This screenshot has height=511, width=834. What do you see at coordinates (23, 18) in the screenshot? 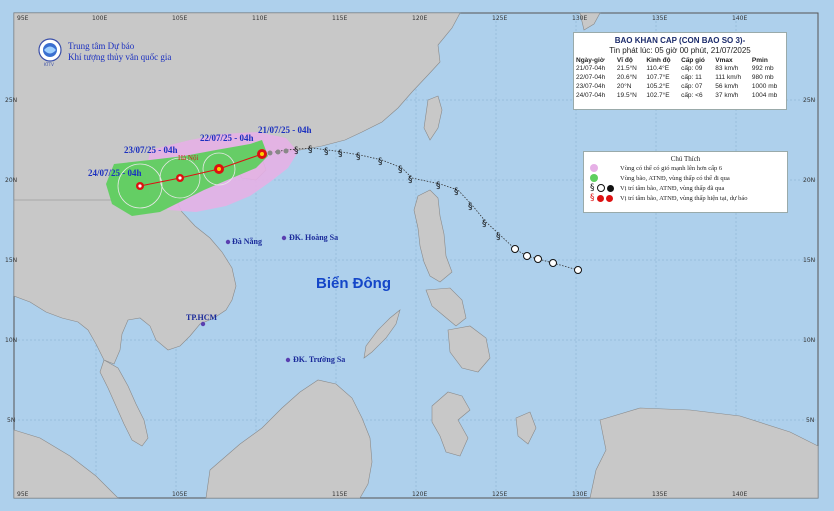
I see `svg-text: 95E` at bounding box center [23, 18].